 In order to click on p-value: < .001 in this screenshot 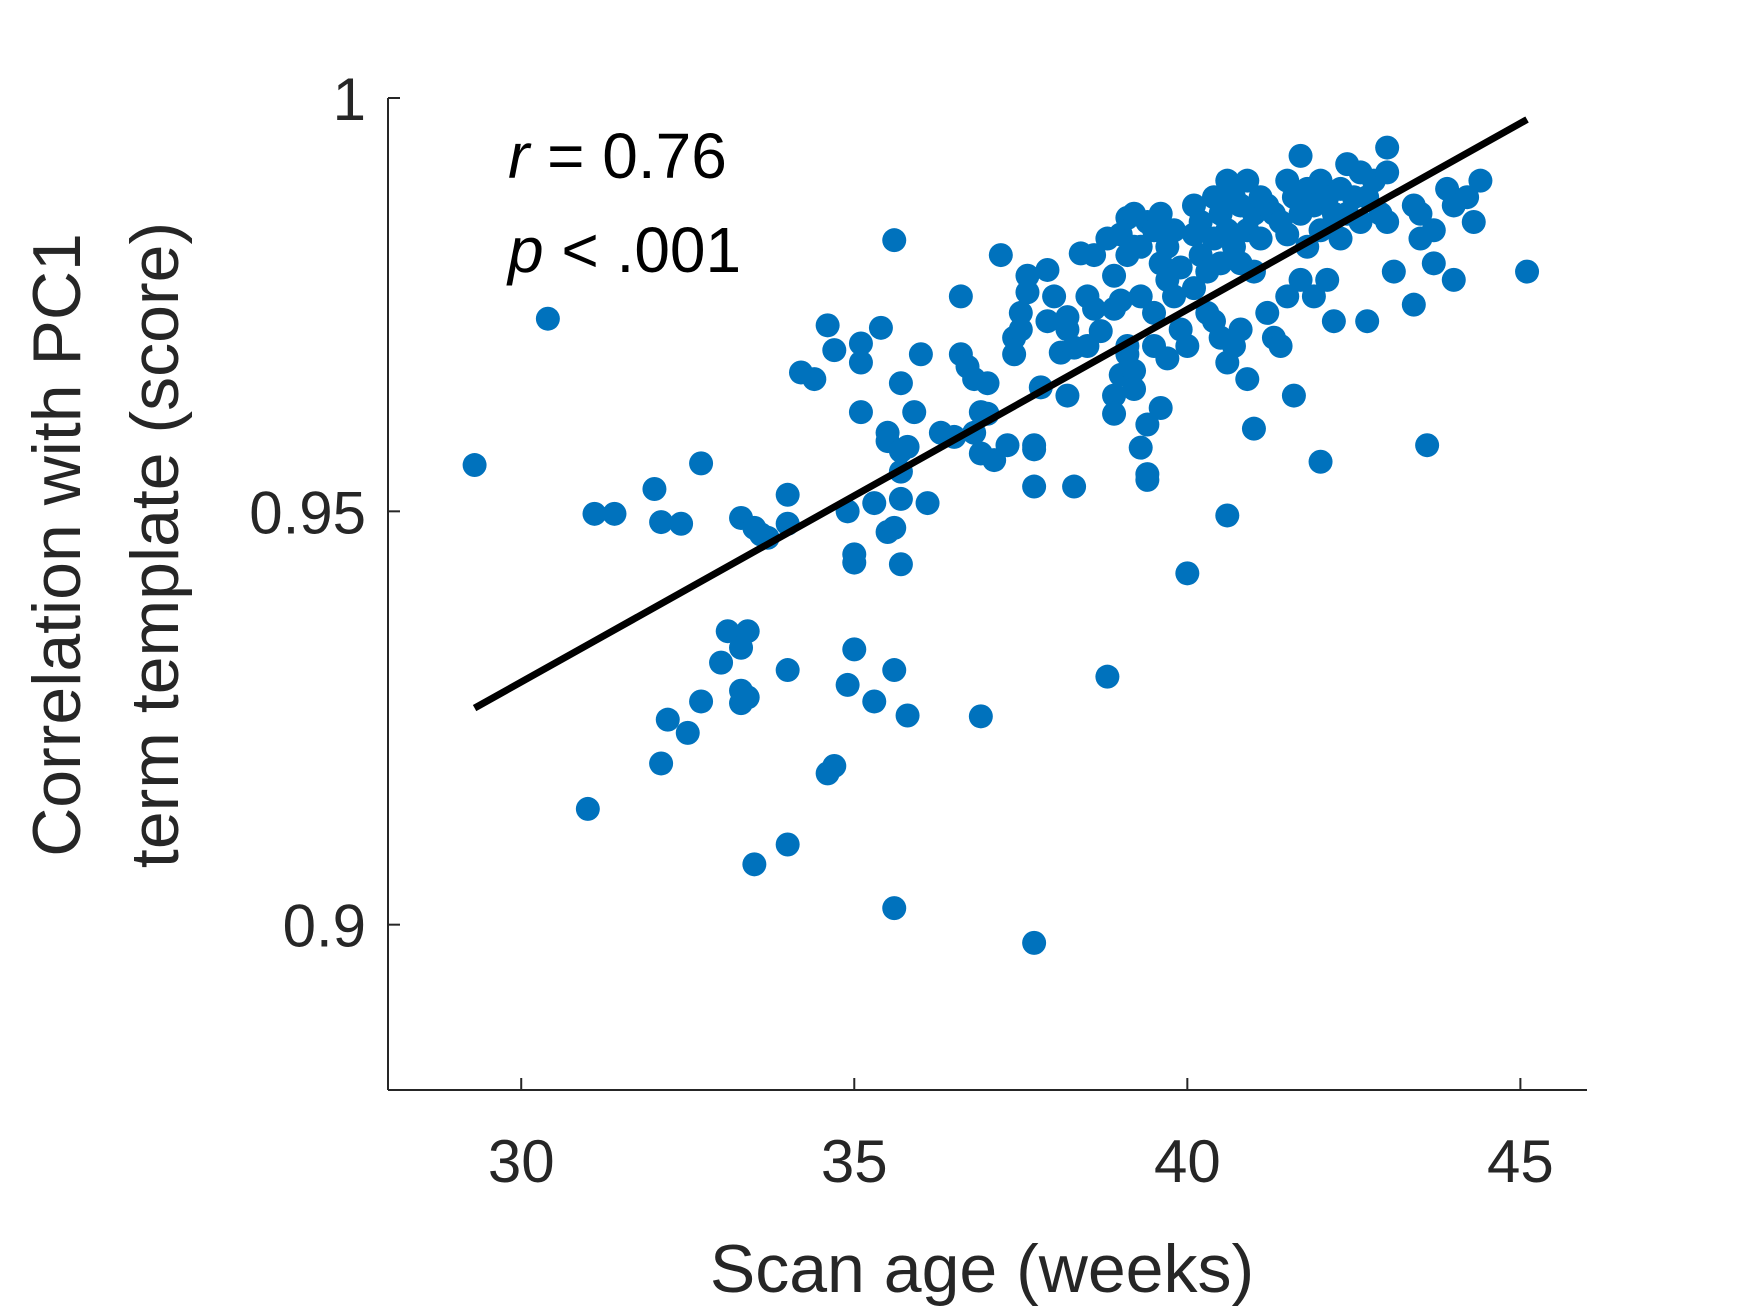, I will do `click(643, 250)`.